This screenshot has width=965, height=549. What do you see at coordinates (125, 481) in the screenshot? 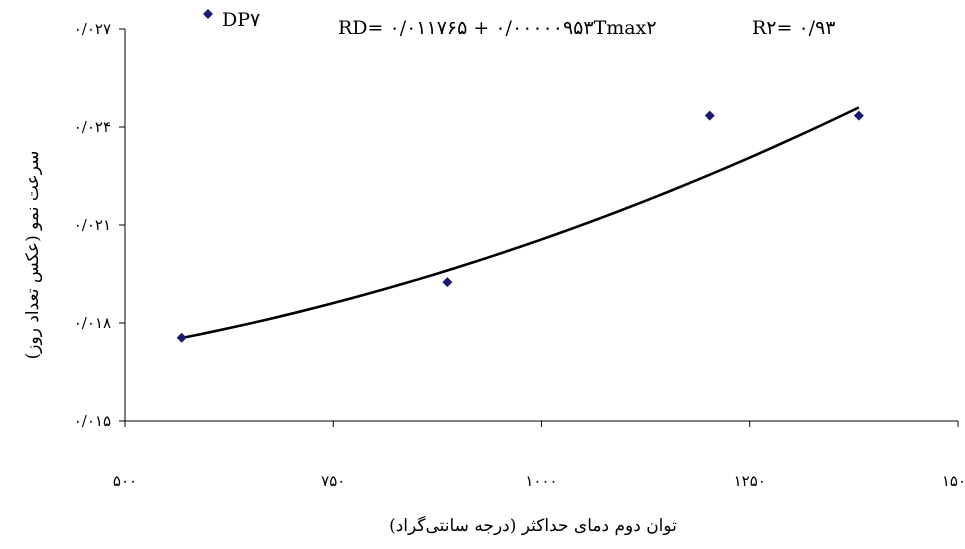
I see `x-tick-label: ۵۰۰` at bounding box center [125, 481].